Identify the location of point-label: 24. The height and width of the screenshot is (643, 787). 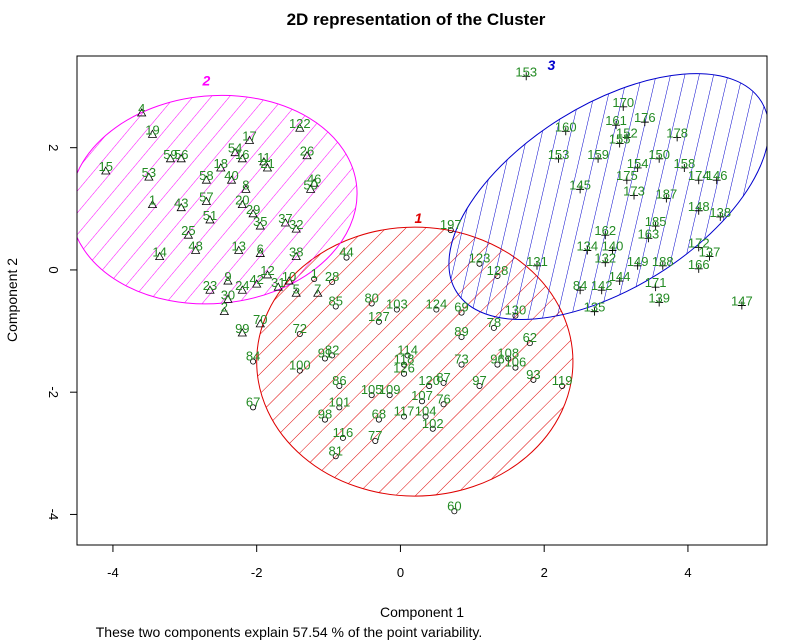
(242, 285).